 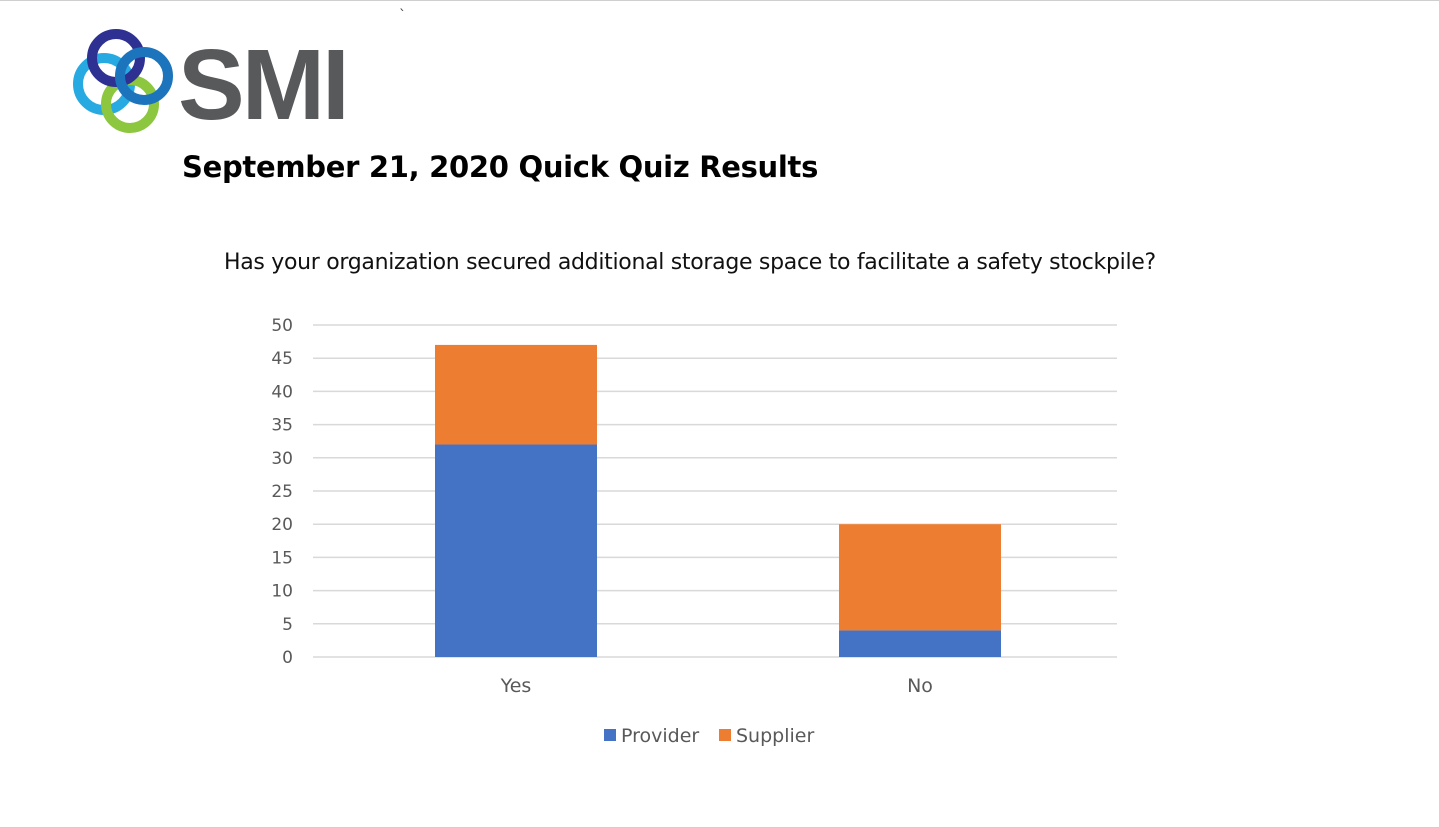 I want to click on smi-logo: SMI, so click(x=211, y=82).